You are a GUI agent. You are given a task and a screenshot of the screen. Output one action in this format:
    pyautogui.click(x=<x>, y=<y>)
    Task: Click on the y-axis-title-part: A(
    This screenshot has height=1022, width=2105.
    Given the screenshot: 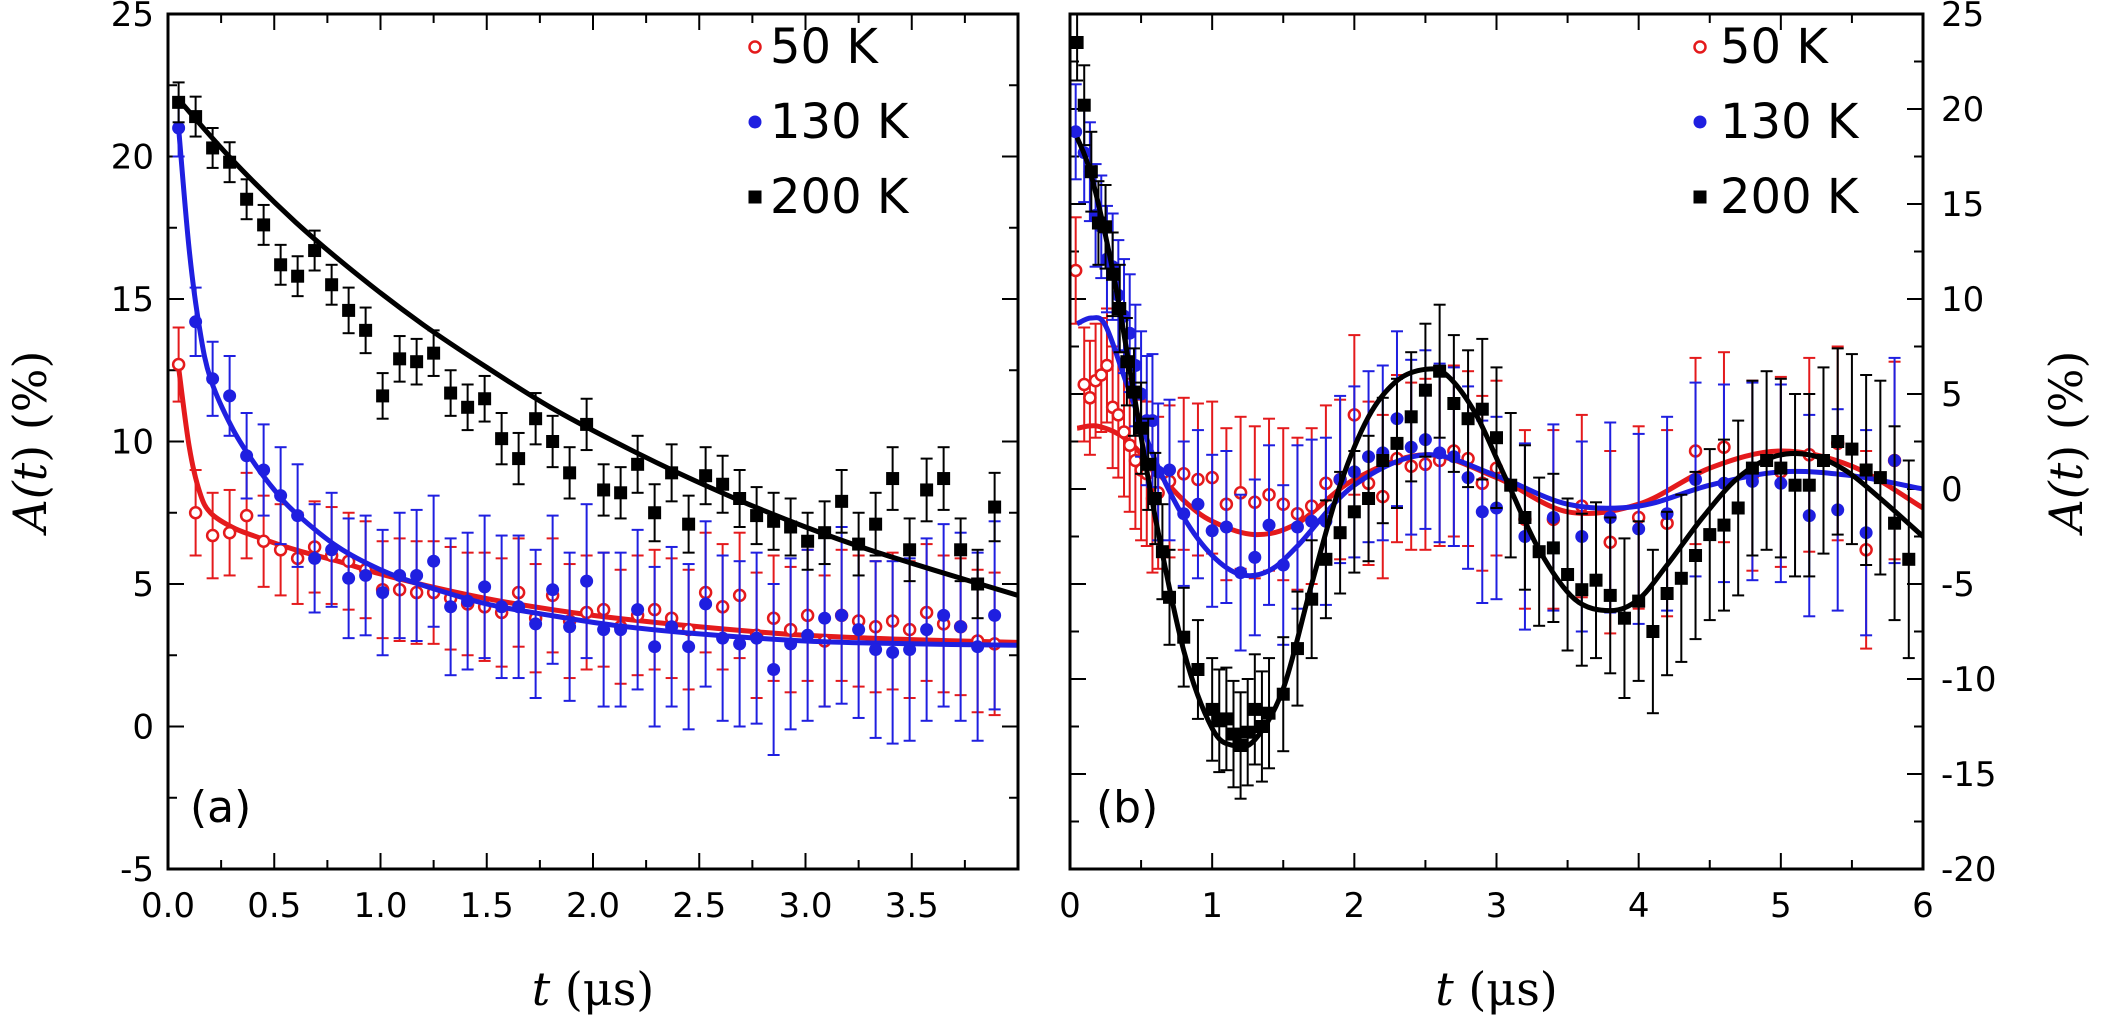 What is the action you would take?
    pyautogui.click(x=2066, y=508)
    